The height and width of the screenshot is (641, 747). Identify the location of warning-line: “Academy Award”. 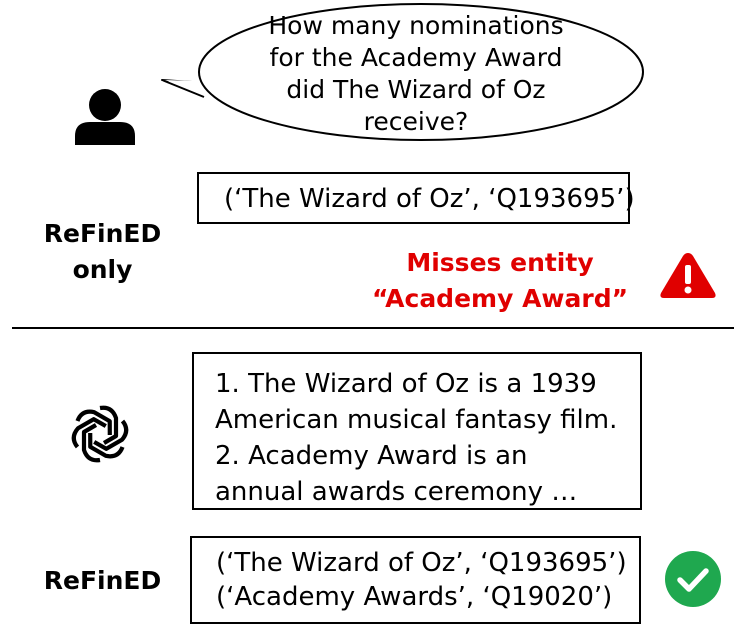
(500, 298).